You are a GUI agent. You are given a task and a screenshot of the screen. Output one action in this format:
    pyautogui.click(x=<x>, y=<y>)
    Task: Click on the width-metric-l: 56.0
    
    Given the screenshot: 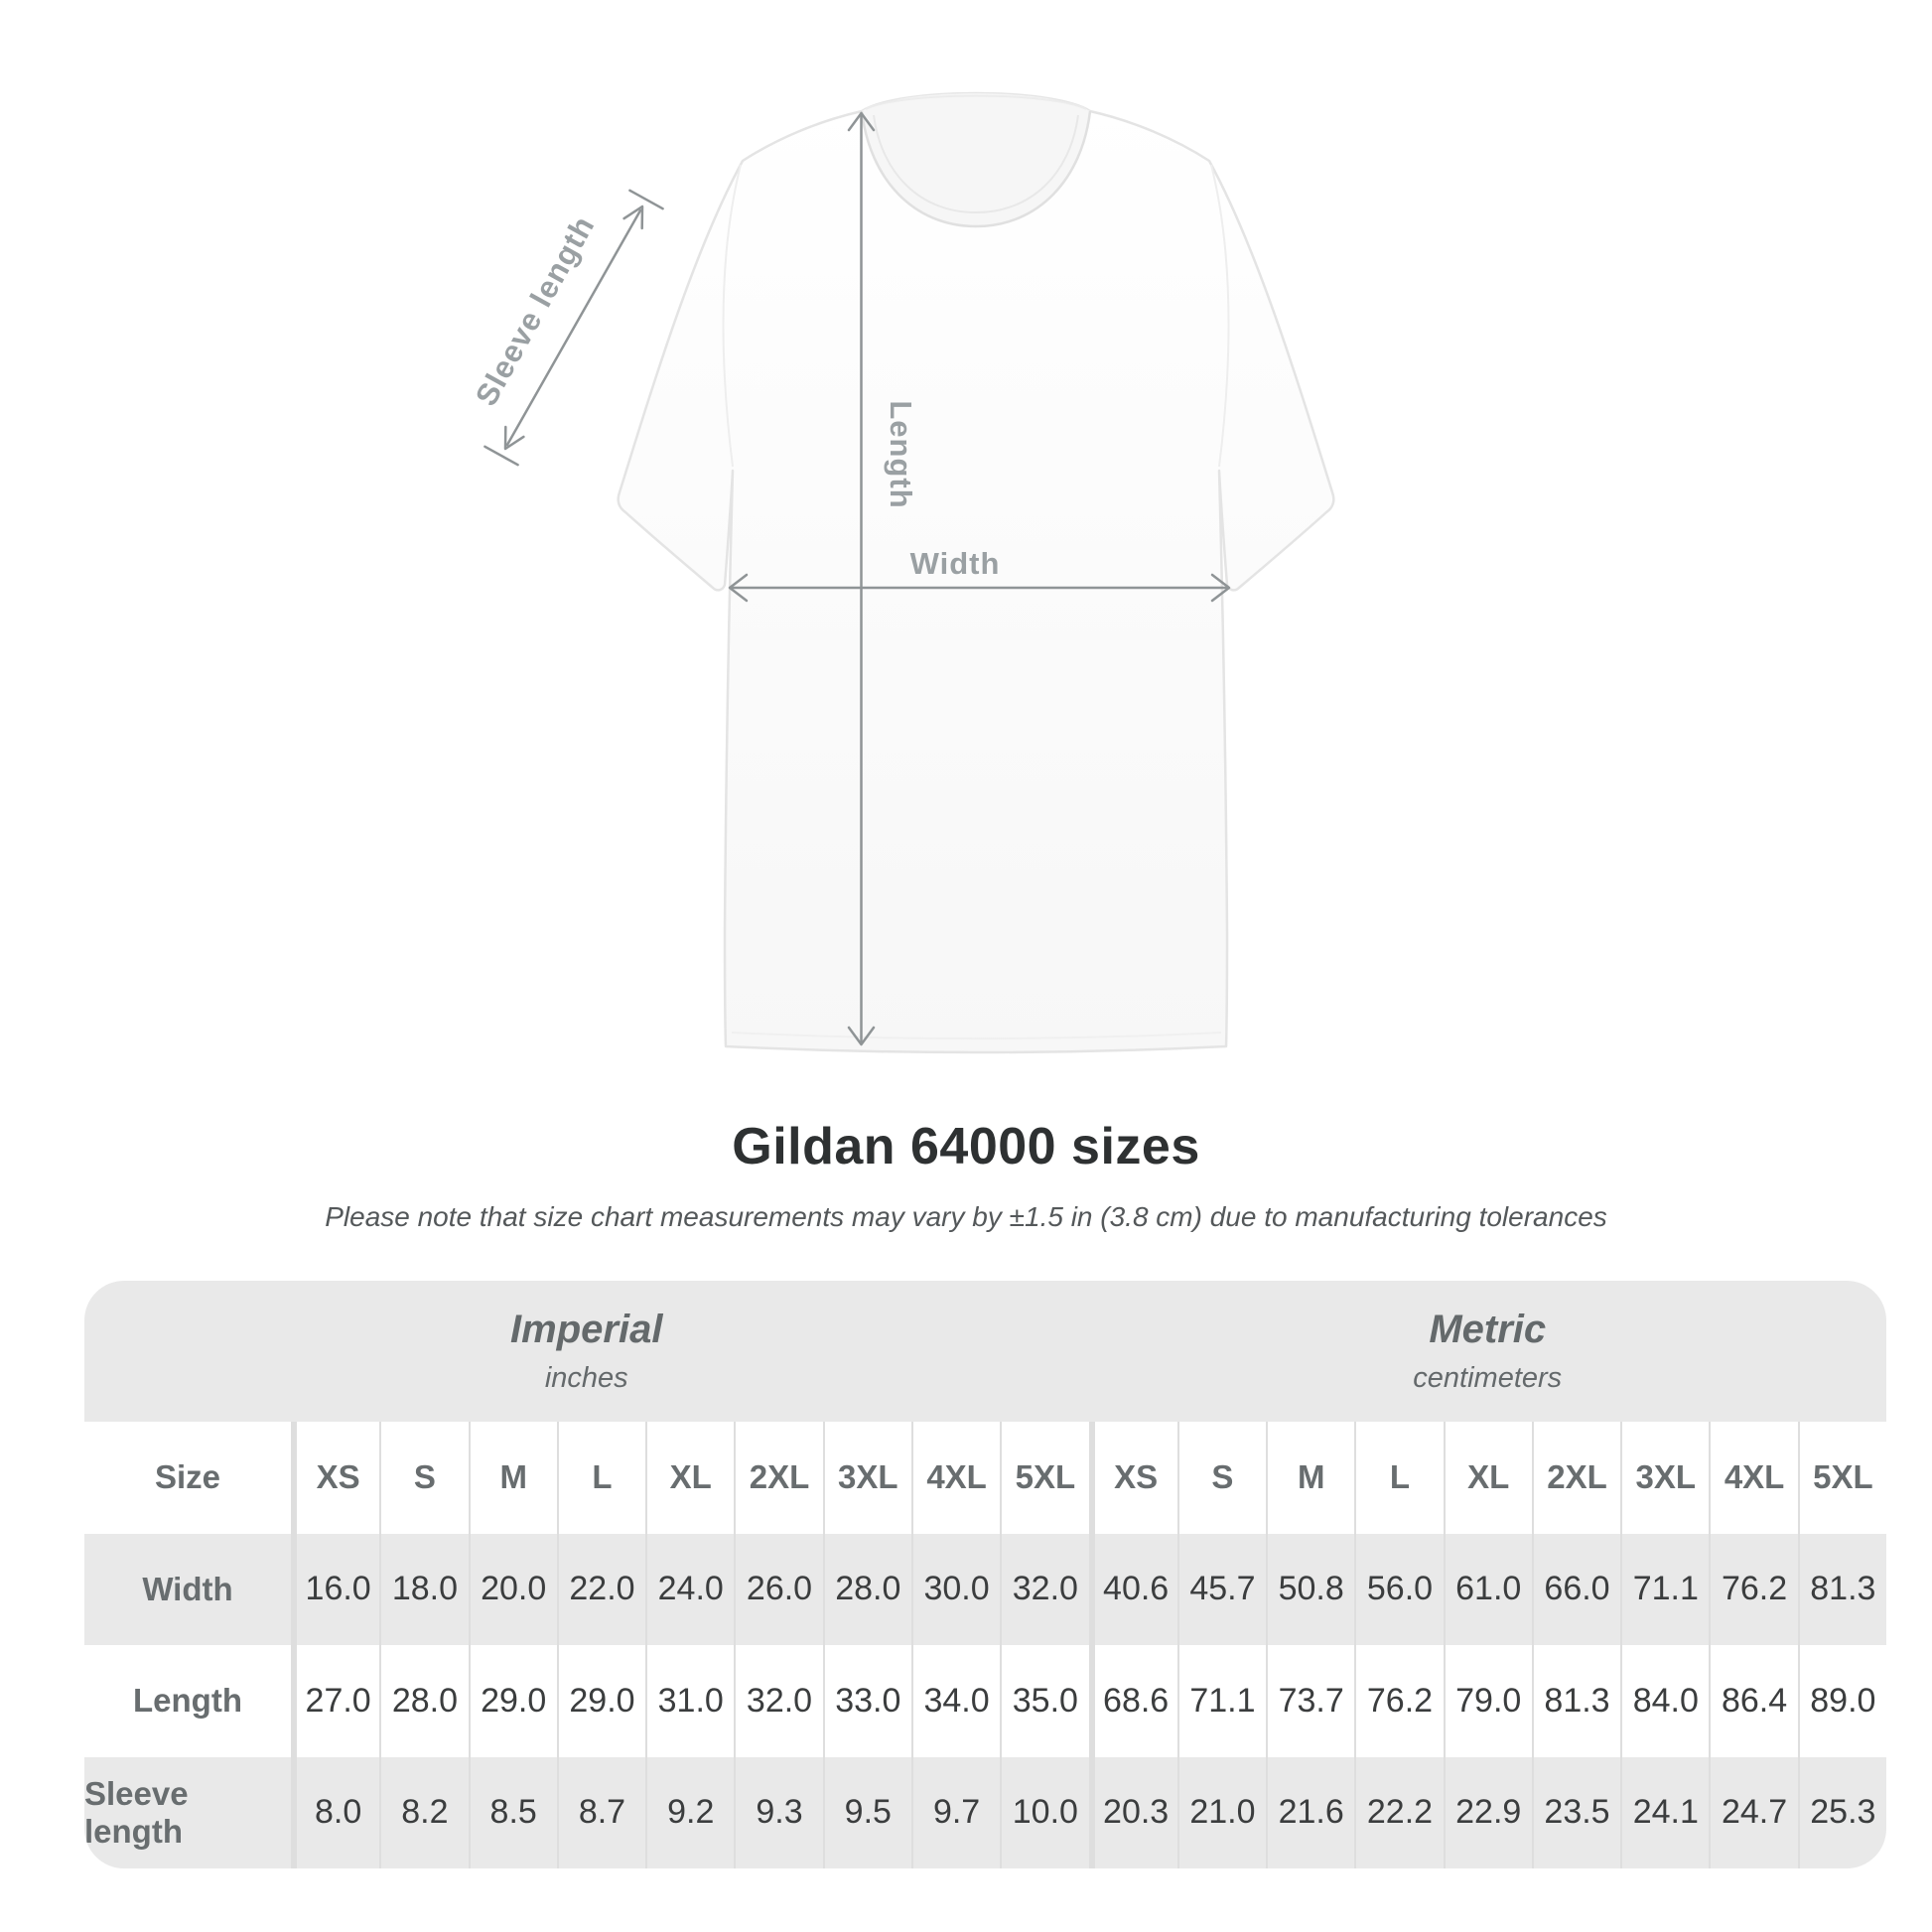 What is the action you would take?
    pyautogui.click(x=1398, y=1589)
    